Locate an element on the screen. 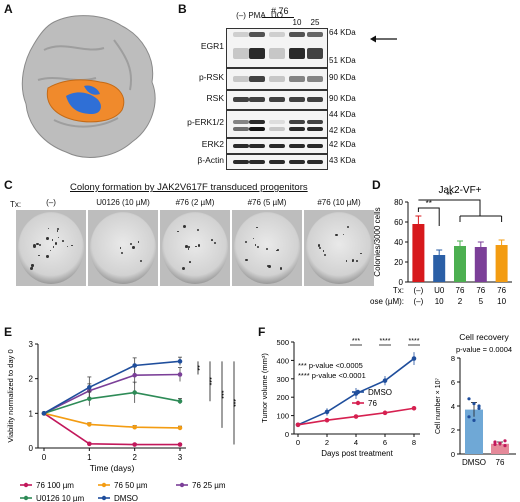  sig-label: **** is located at coordinates (385, 341).